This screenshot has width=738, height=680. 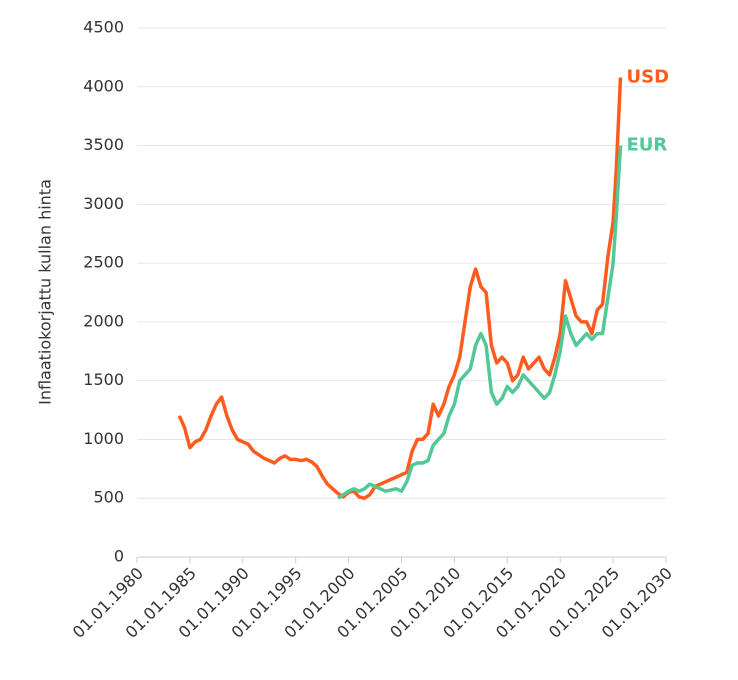 I want to click on y-tick-label: 0, so click(x=119, y=556).